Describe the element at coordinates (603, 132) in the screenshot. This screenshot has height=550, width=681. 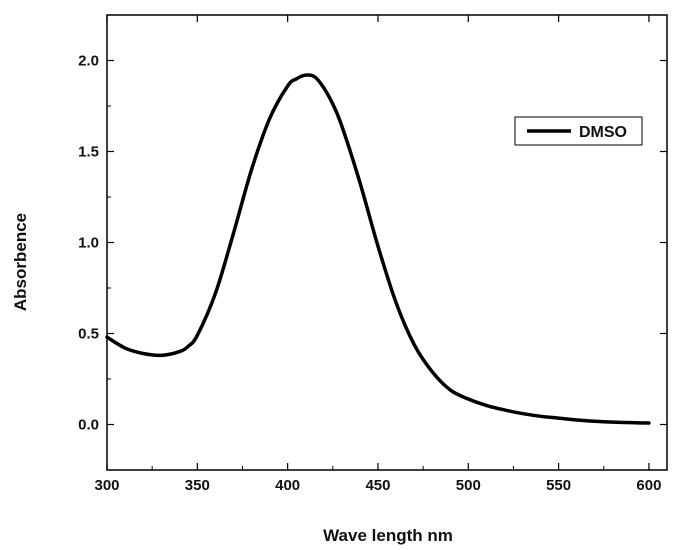
I see `legend-label-dmso: DMSO` at that location.